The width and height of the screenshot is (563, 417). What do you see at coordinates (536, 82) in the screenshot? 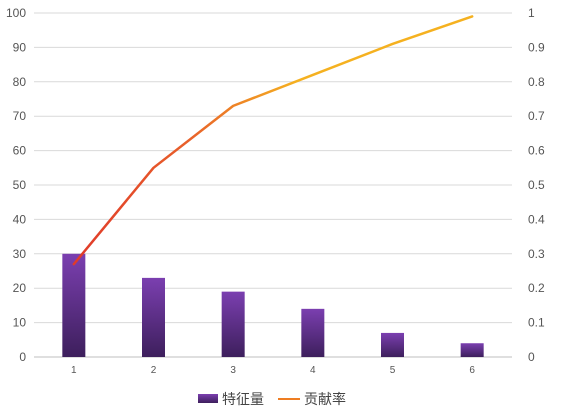
I see `right-tick-label: 0.8` at bounding box center [536, 82].